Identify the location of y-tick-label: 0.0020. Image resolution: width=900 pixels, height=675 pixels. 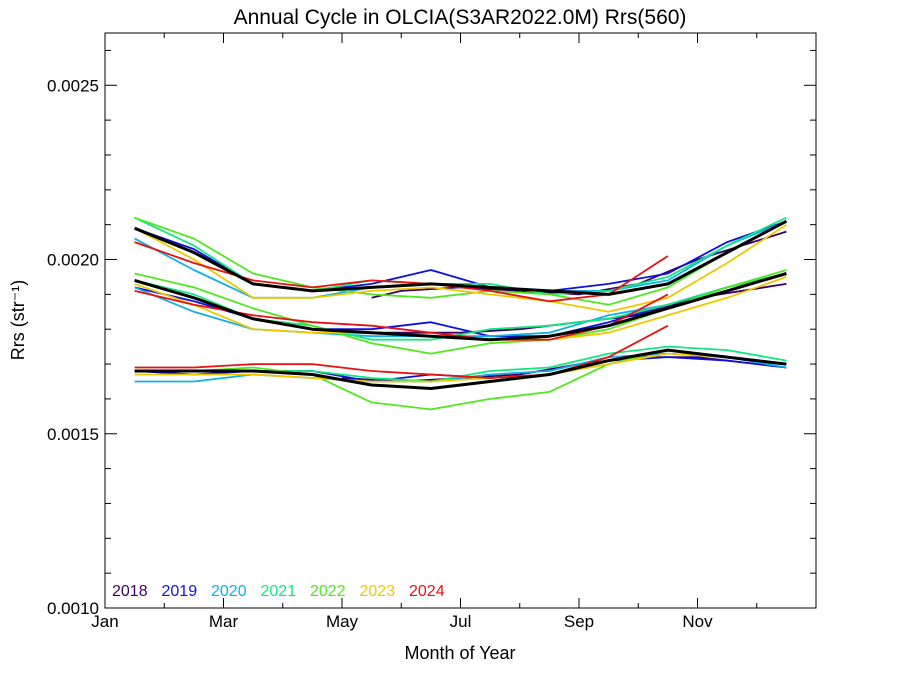
(73, 260).